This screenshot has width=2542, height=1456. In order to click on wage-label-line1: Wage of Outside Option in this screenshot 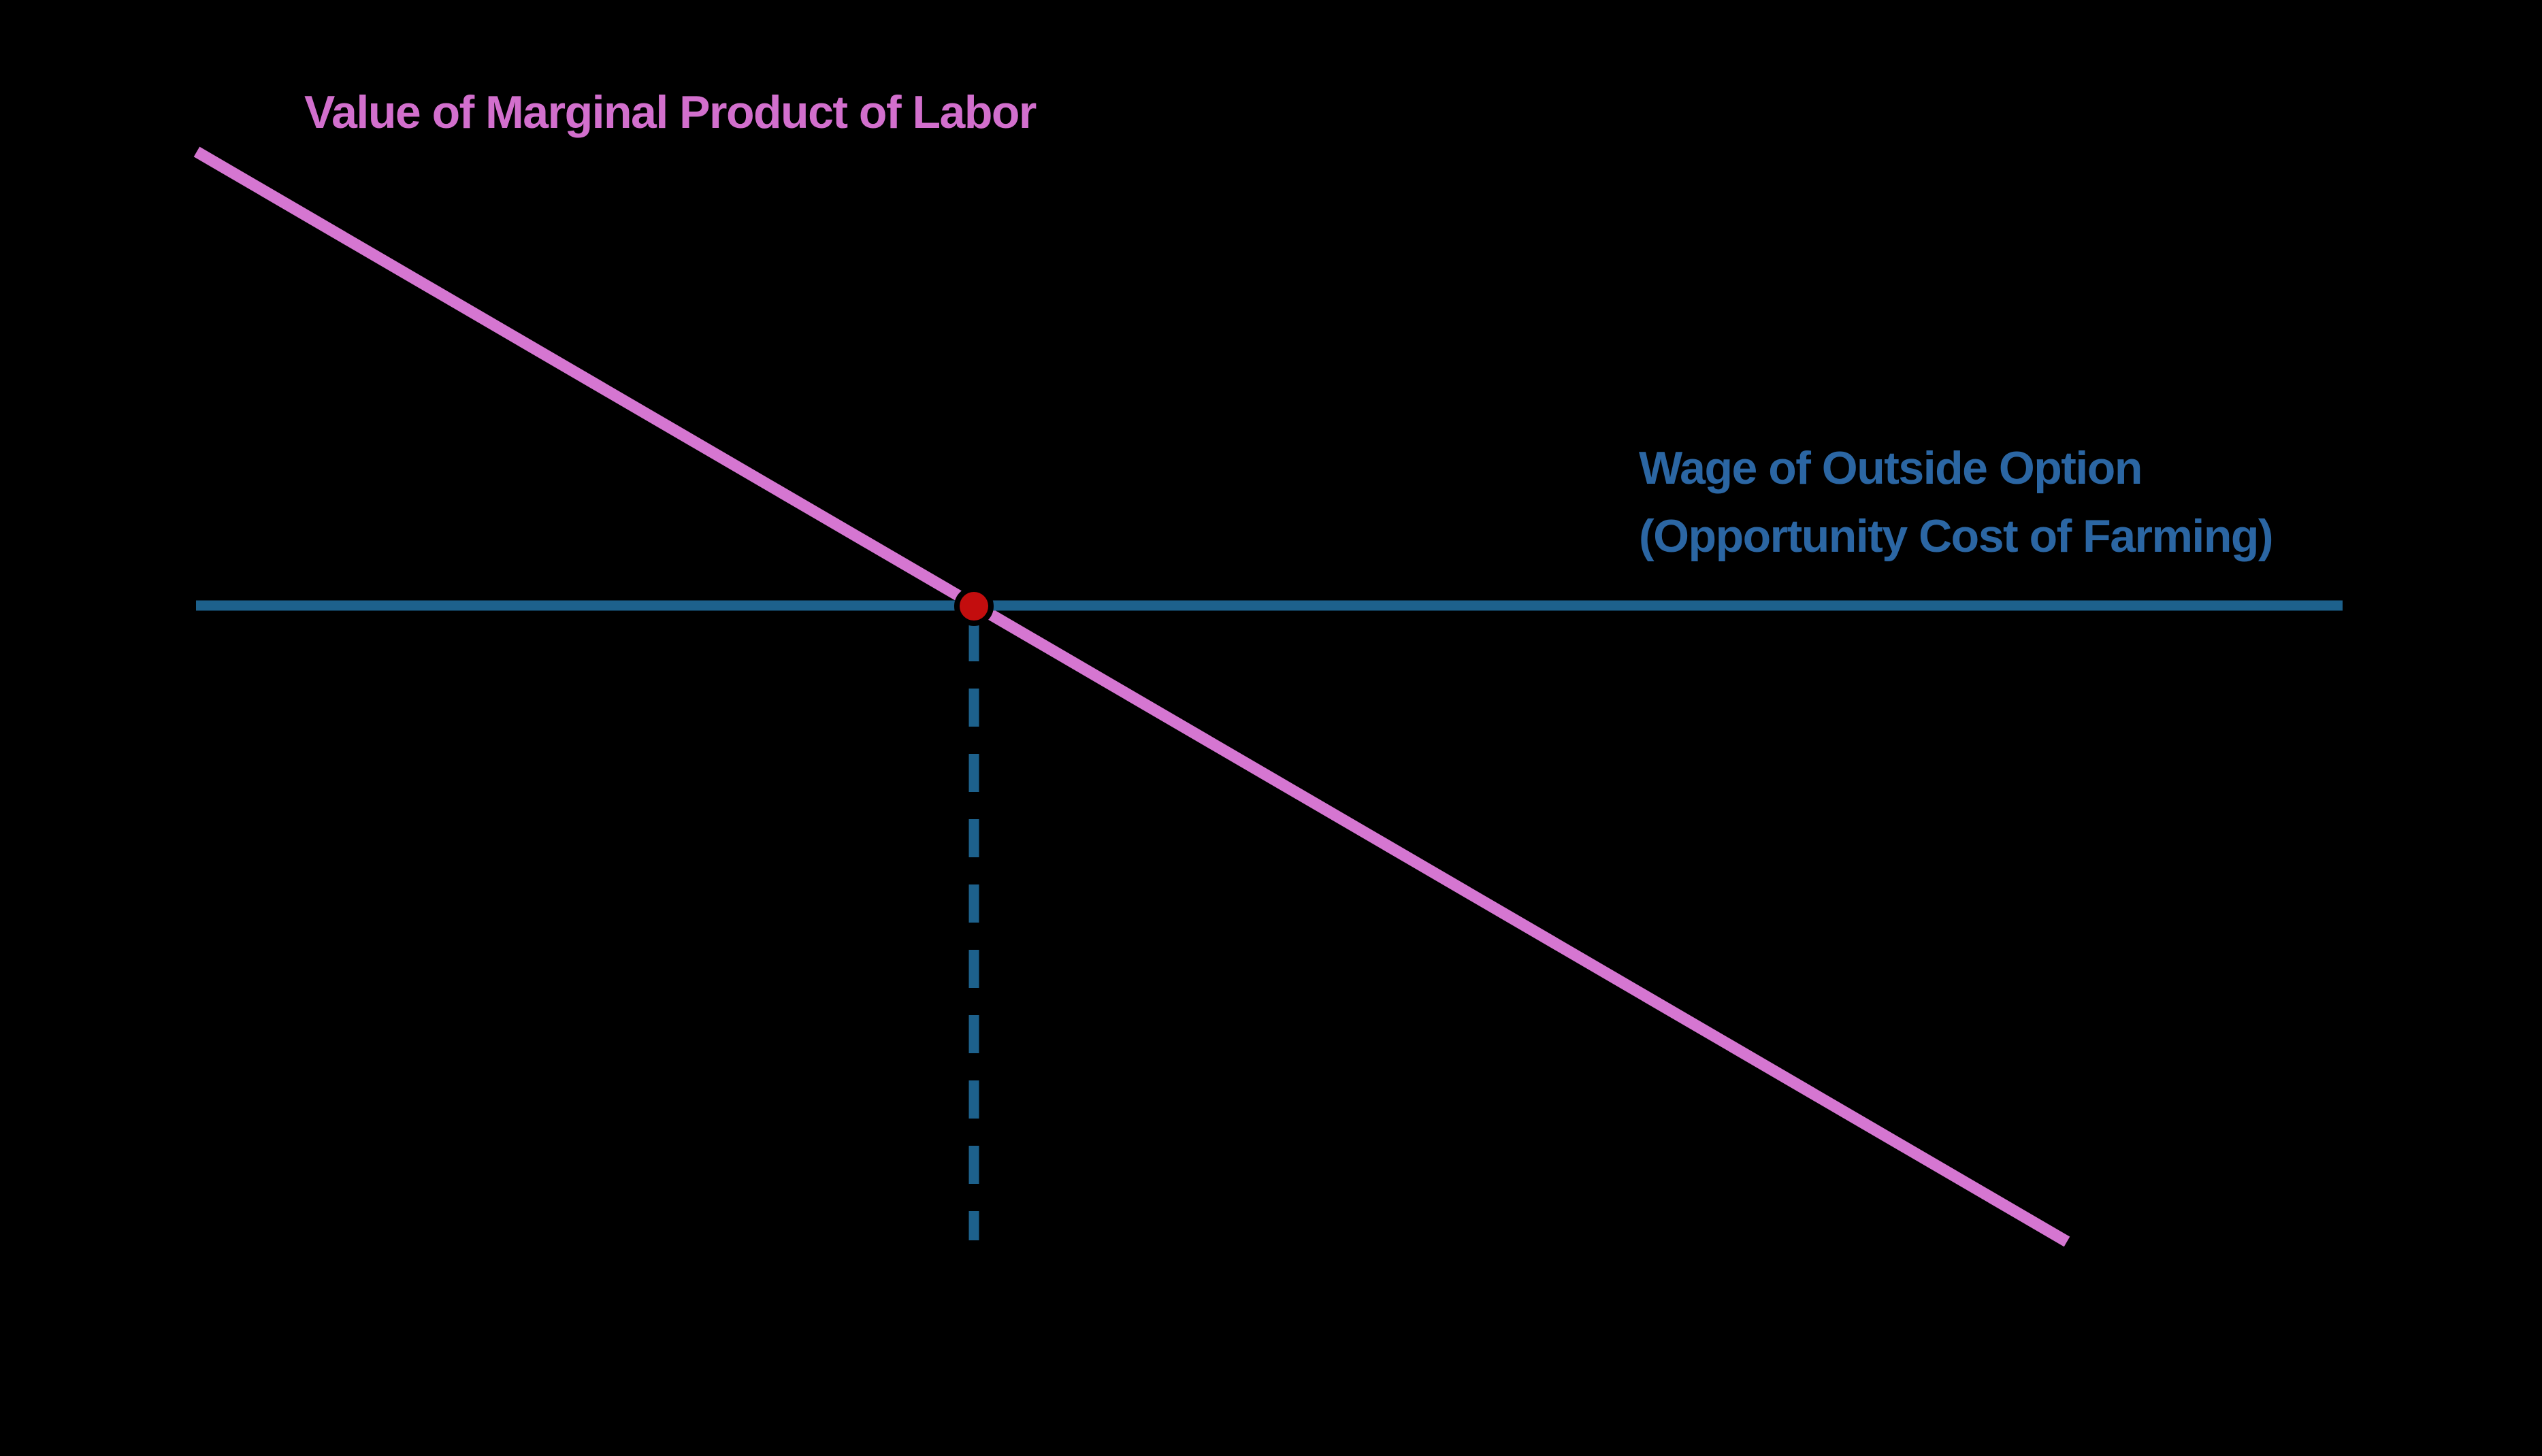, I will do `click(1891, 468)`.